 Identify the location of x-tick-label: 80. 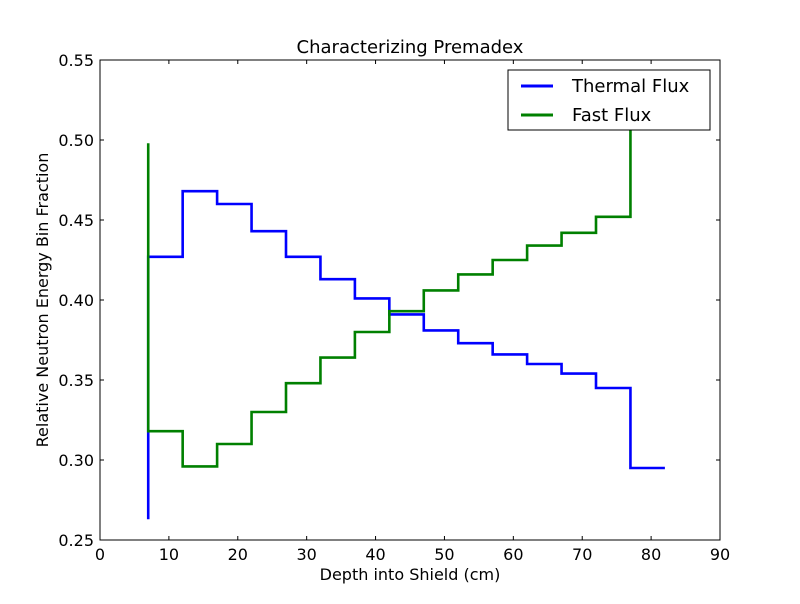
(651, 554).